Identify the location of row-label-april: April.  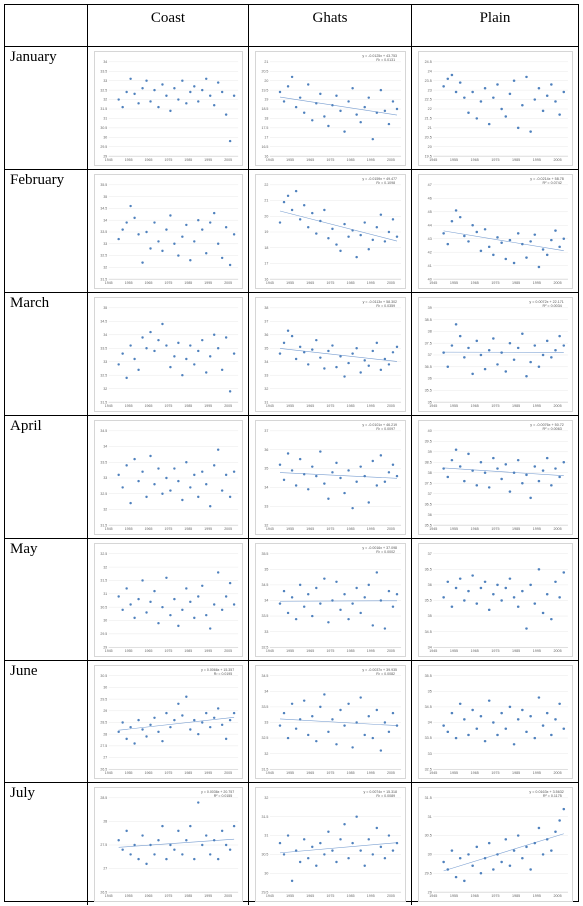
(46, 477).